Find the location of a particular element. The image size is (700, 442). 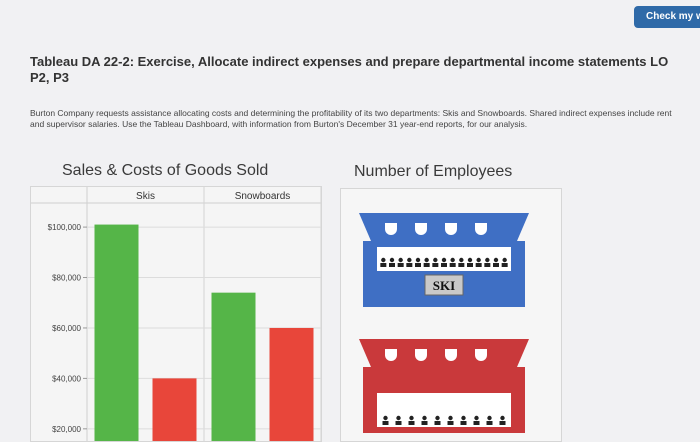

skis-shop-sign: SKI is located at coordinates (444, 285).